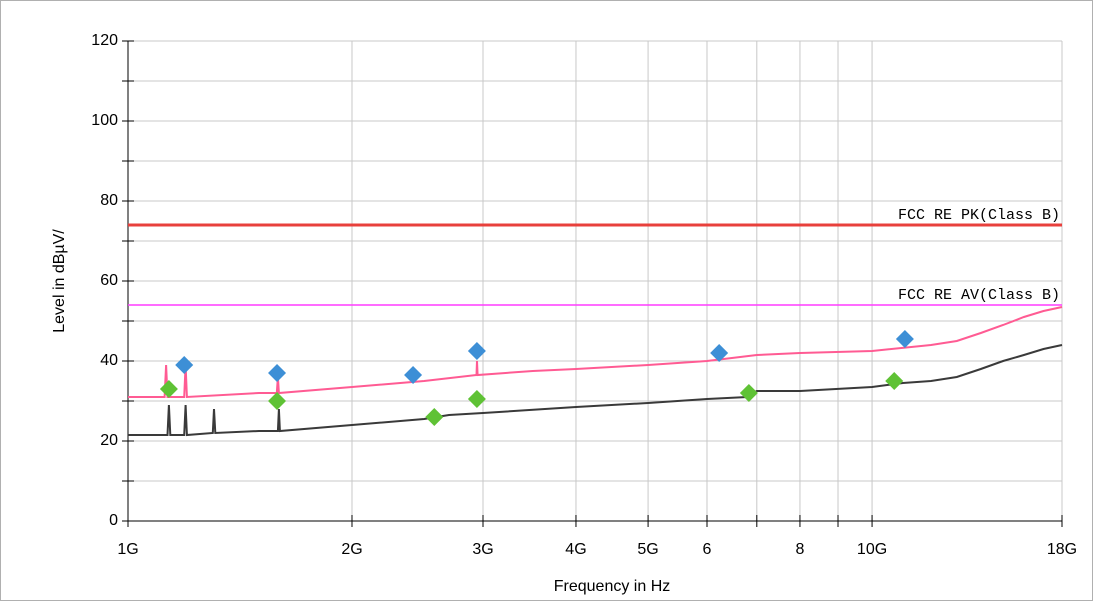 The height and width of the screenshot is (604, 1099). I want to click on x-tick-label: 18G, so click(1062, 549).